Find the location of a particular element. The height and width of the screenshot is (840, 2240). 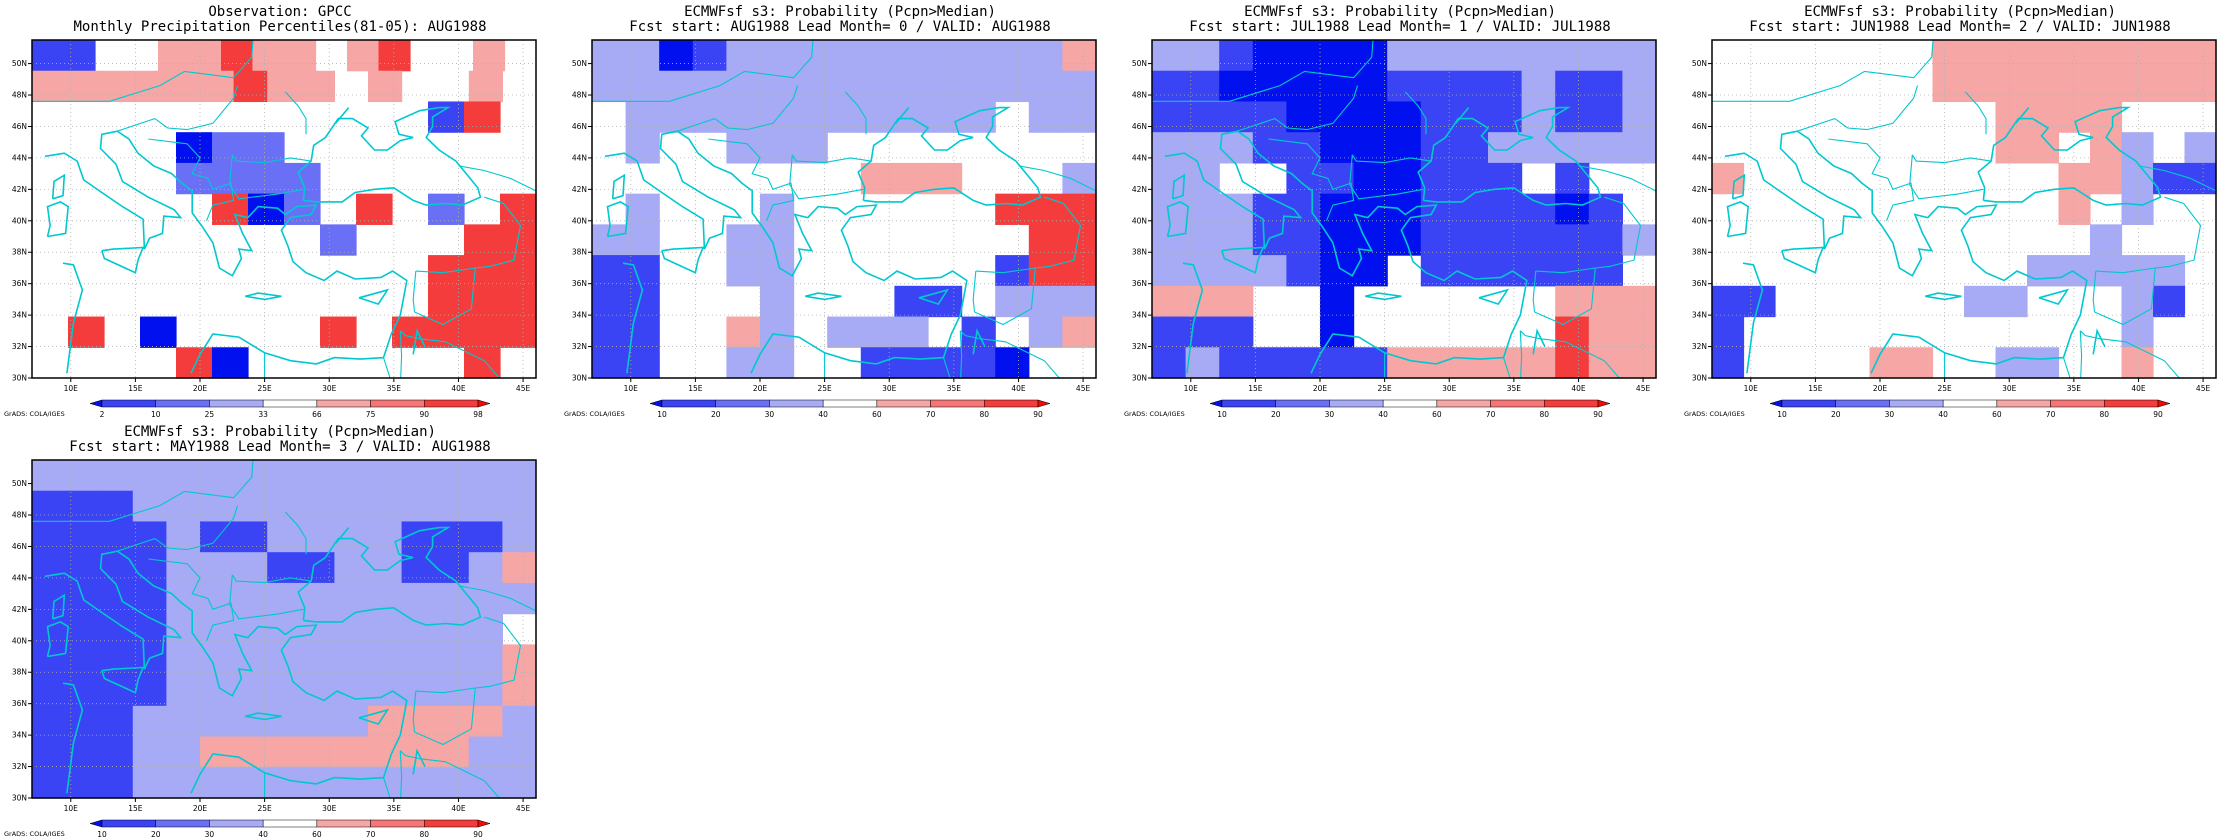

y-tick-label: 32N is located at coordinates (1699, 346).